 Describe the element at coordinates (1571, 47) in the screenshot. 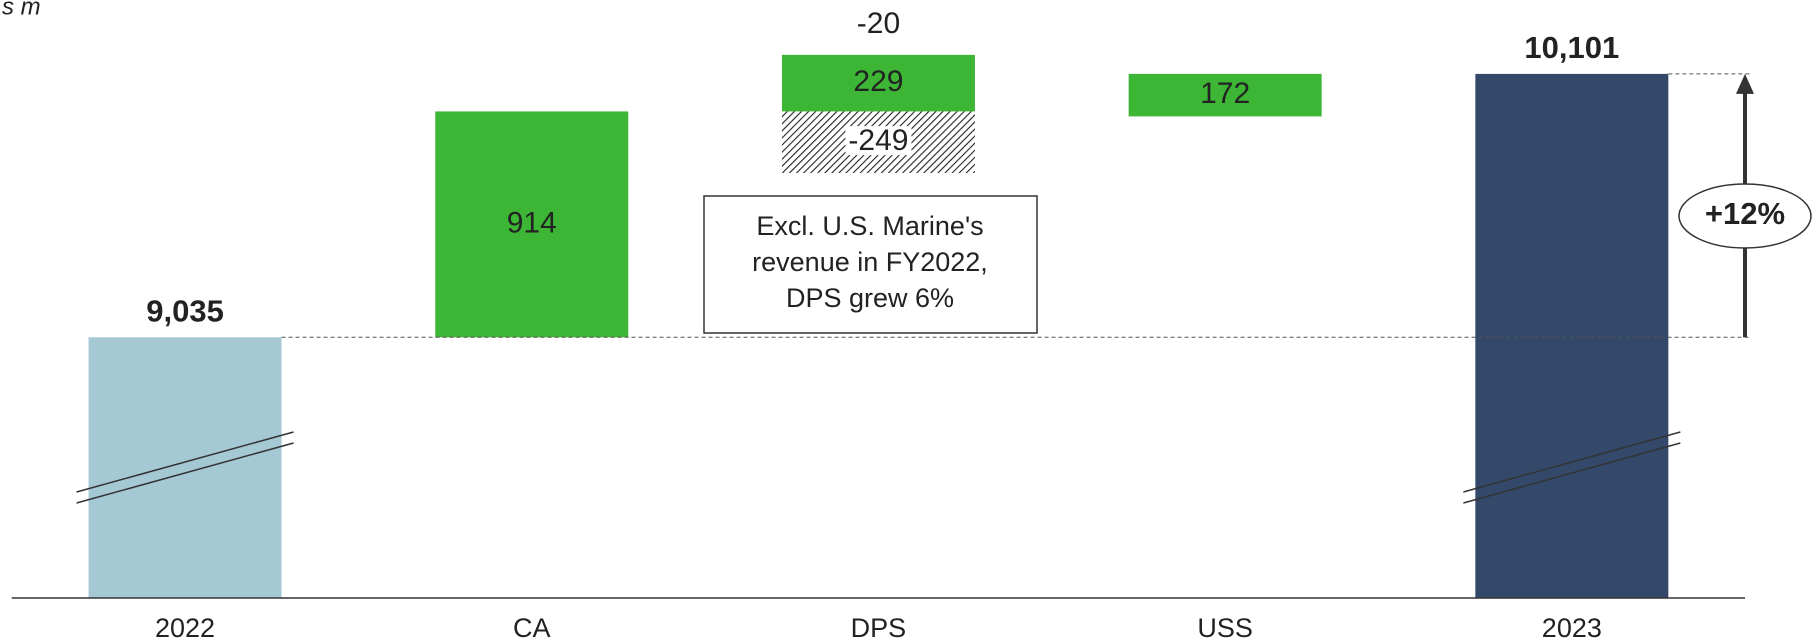

I see `total-label: 10,101` at that location.